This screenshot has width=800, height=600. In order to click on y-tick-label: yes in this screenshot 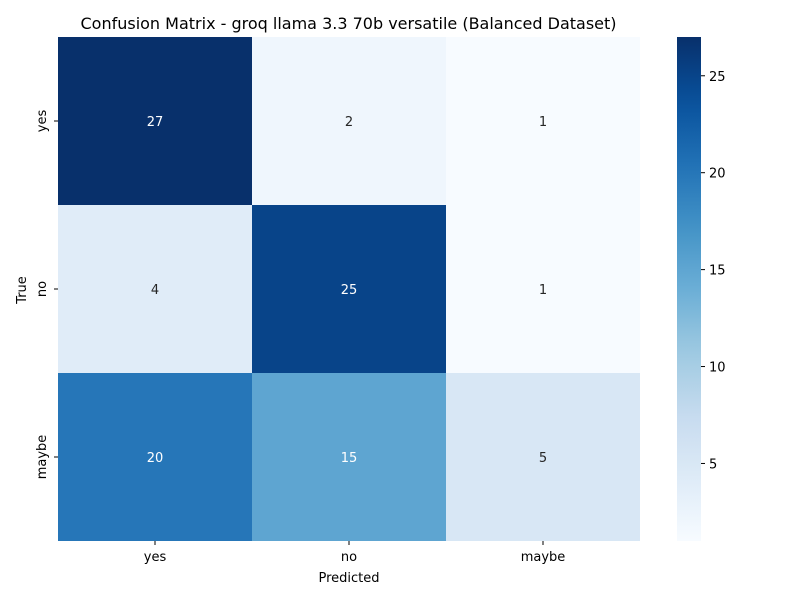, I will do `click(42, 121)`.